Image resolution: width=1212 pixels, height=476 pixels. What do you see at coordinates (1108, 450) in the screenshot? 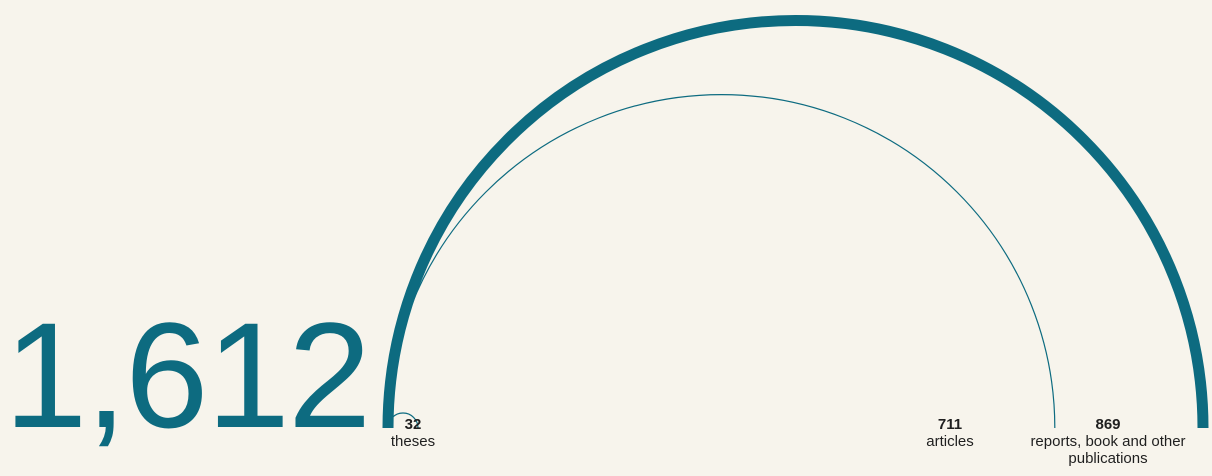
I see `category-reports: reports, book and other publications` at bounding box center [1108, 450].